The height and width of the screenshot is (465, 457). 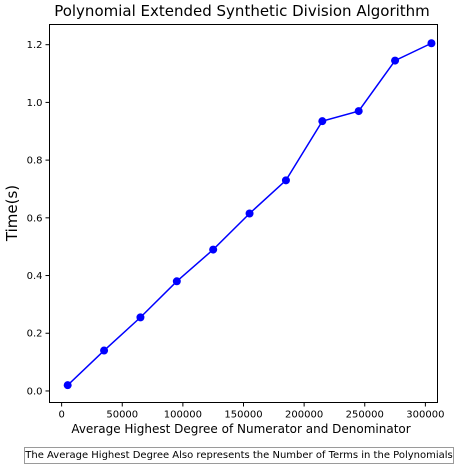 I want to click on x-tick-label: 0, so click(x=61, y=415).